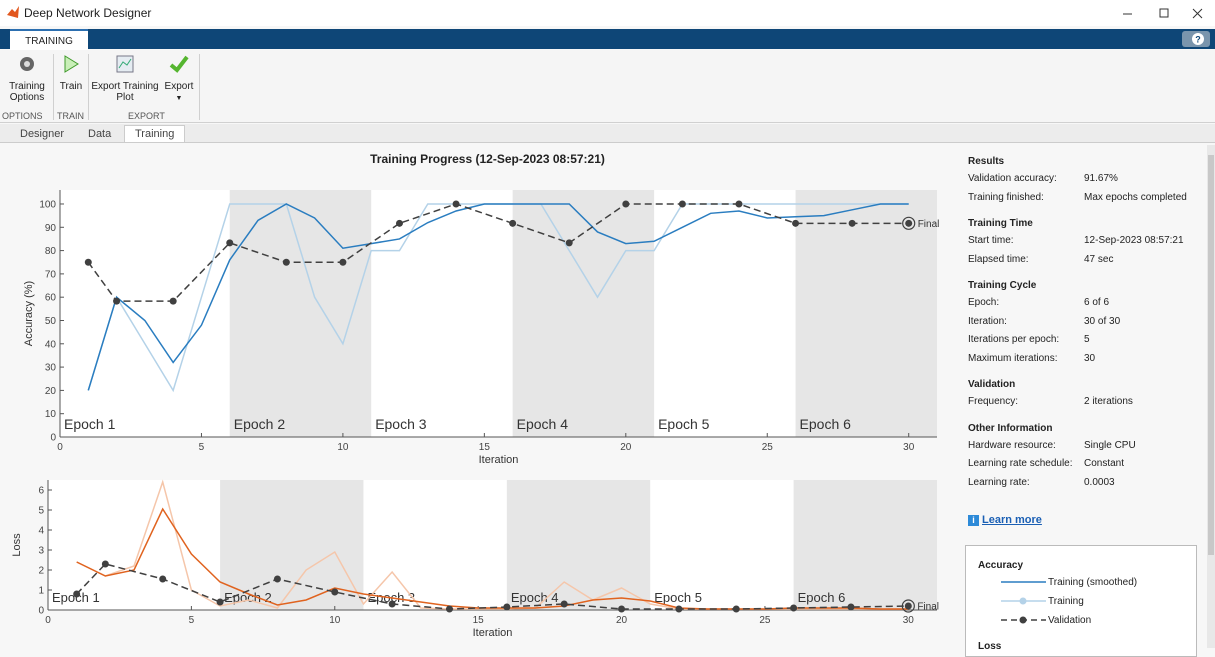 This screenshot has width=1215, height=657. What do you see at coordinates (335, 620) in the screenshot?
I see `x-tick-label: 10` at bounding box center [335, 620].